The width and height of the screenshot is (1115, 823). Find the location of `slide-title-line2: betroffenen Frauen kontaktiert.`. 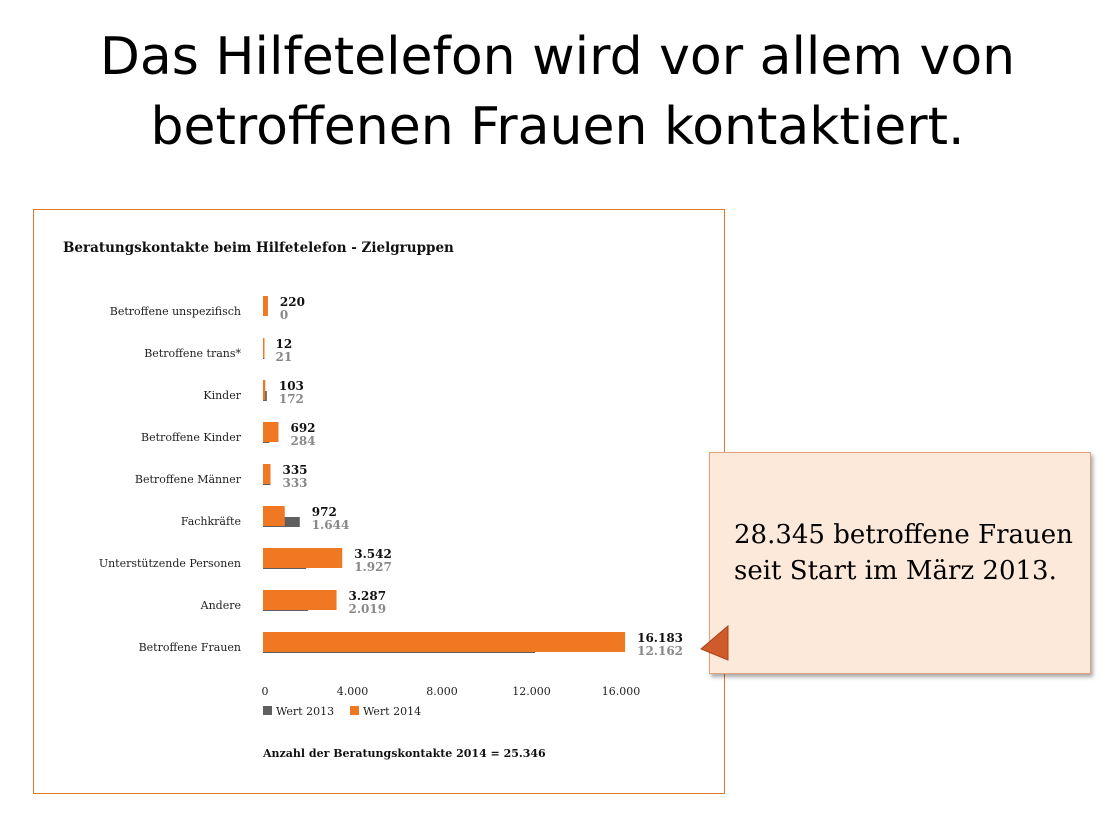

slide-title-line2: betroffenen Frauen kontaktiert. is located at coordinates (557, 127).